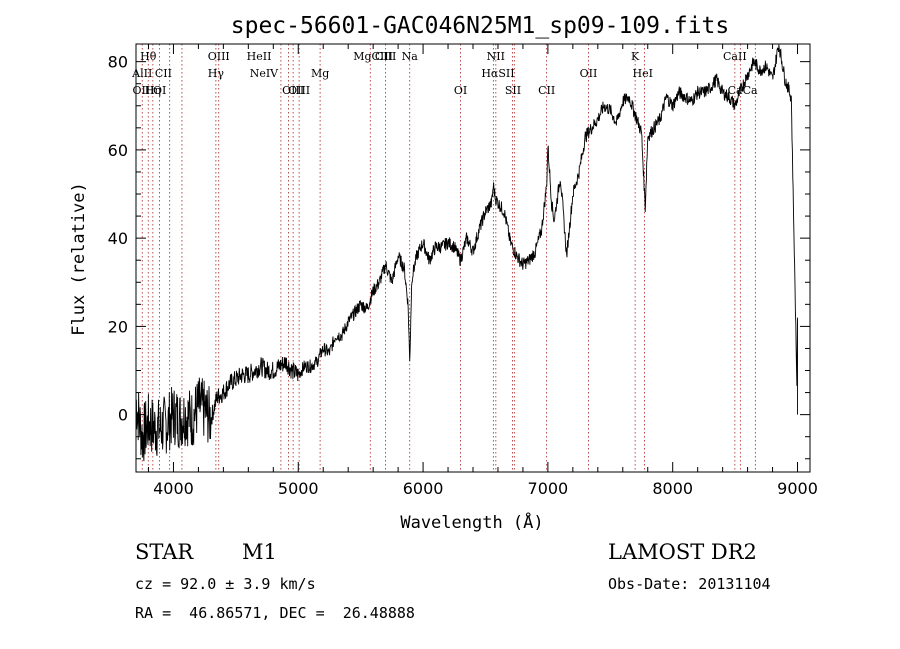  What do you see at coordinates (299, 90) in the screenshot?
I see `spectral-line-label-11: OIII` at bounding box center [299, 90].